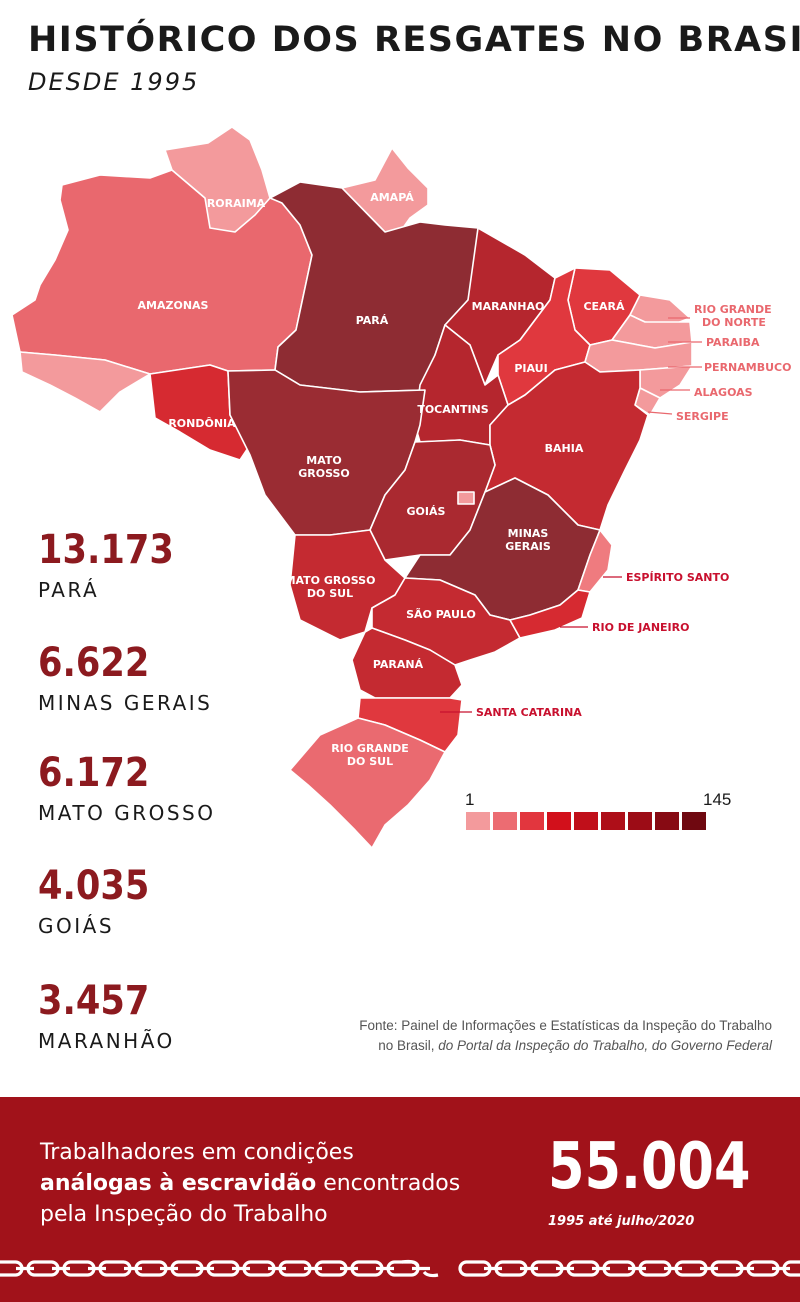 Image resolution: width=800 pixels, height=1302 pixels. What do you see at coordinates (702, 416) in the screenshot?
I see `label-sergipe: SERGIPE` at bounding box center [702, 416].